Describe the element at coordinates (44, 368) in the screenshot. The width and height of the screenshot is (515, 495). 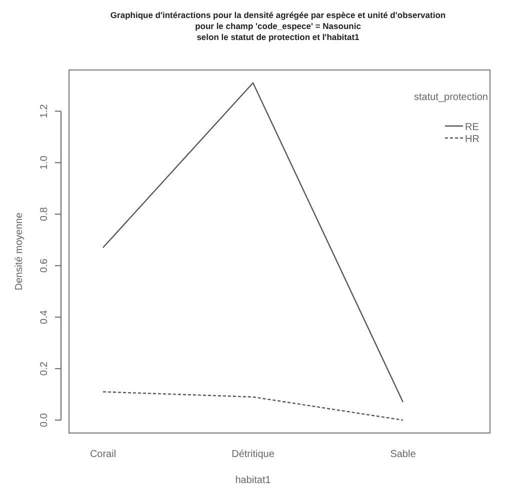
I see `y-tick-label: 0.2` at that location.